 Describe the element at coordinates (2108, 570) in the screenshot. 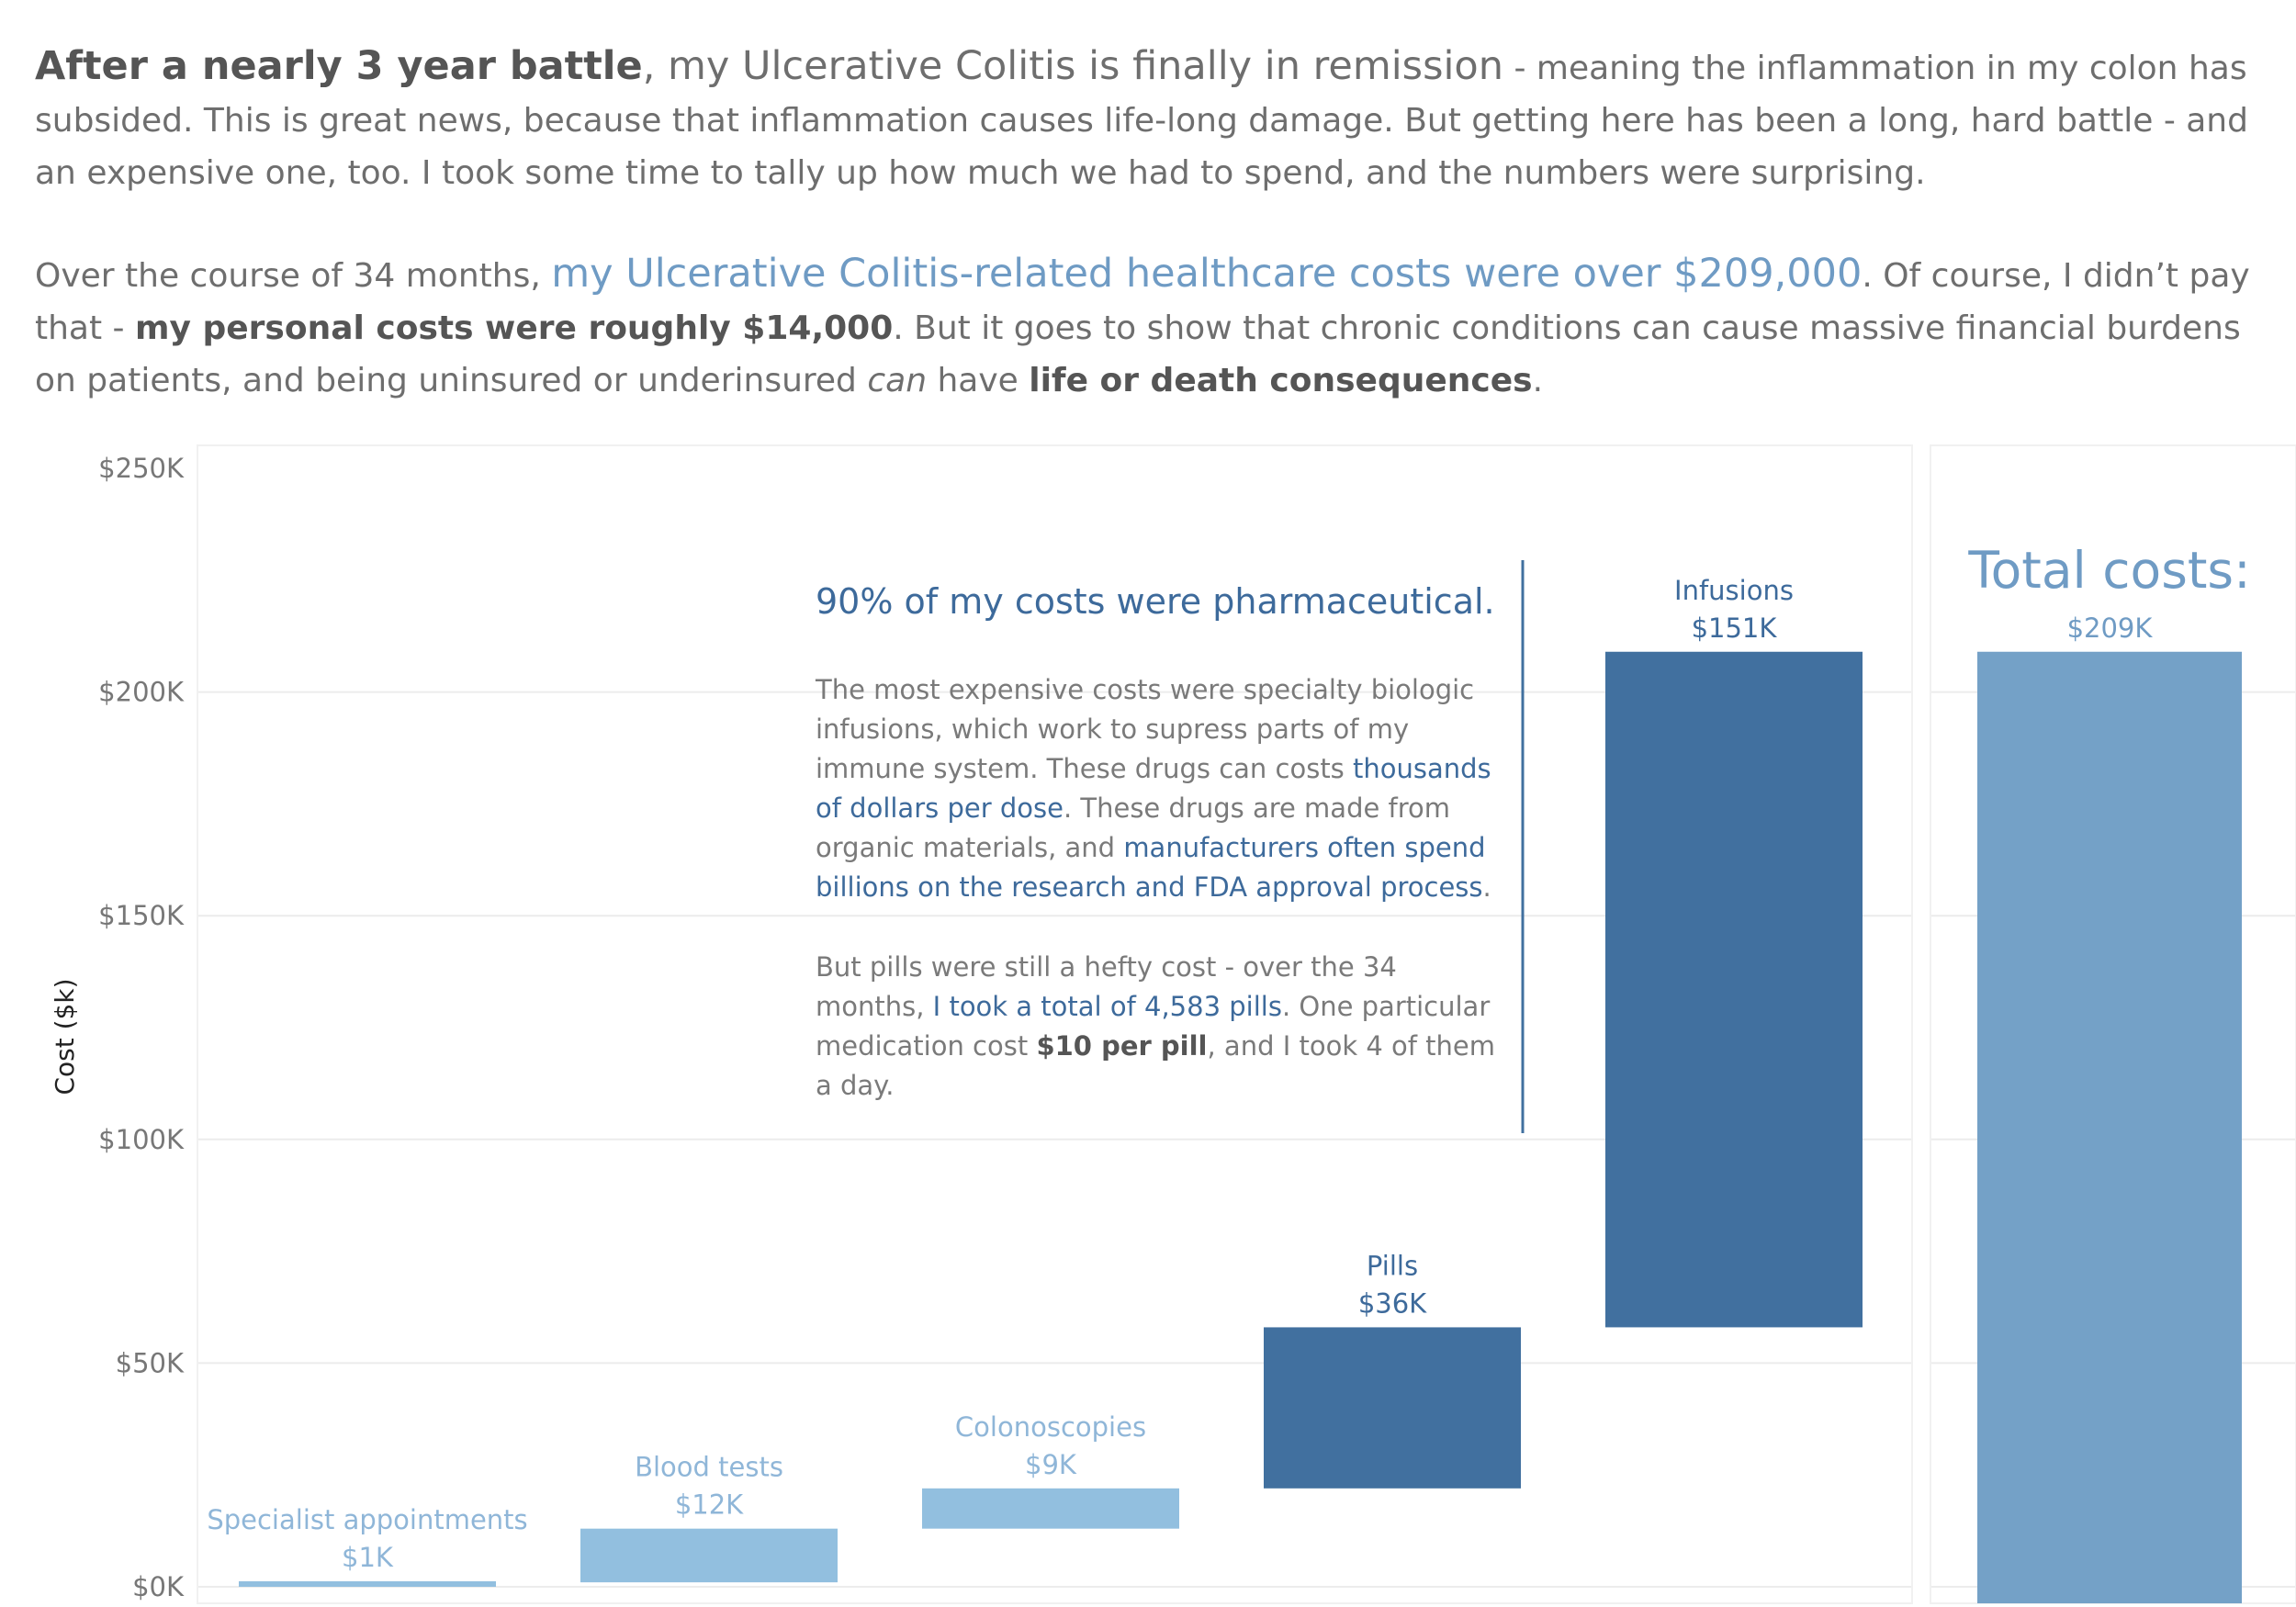

I see `total-label: Total costs:` at that location.